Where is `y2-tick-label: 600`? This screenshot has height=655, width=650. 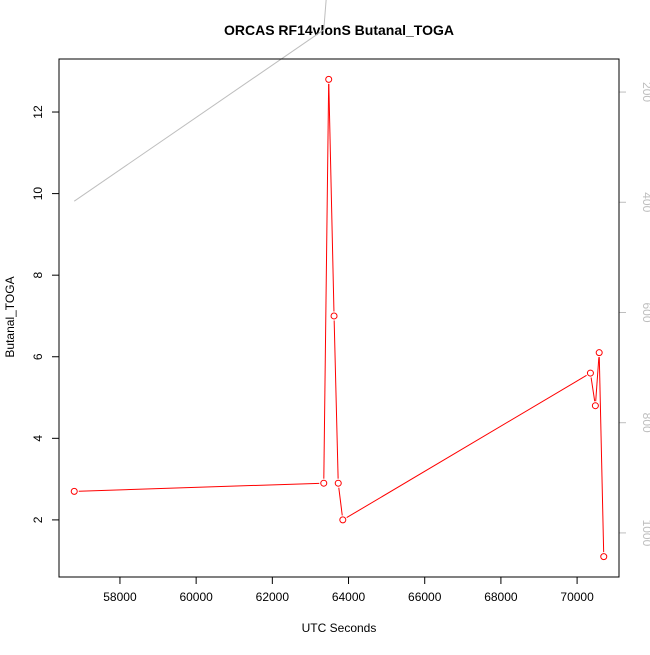
y2-tick-label: 600 is located at coordinates (645, 312).